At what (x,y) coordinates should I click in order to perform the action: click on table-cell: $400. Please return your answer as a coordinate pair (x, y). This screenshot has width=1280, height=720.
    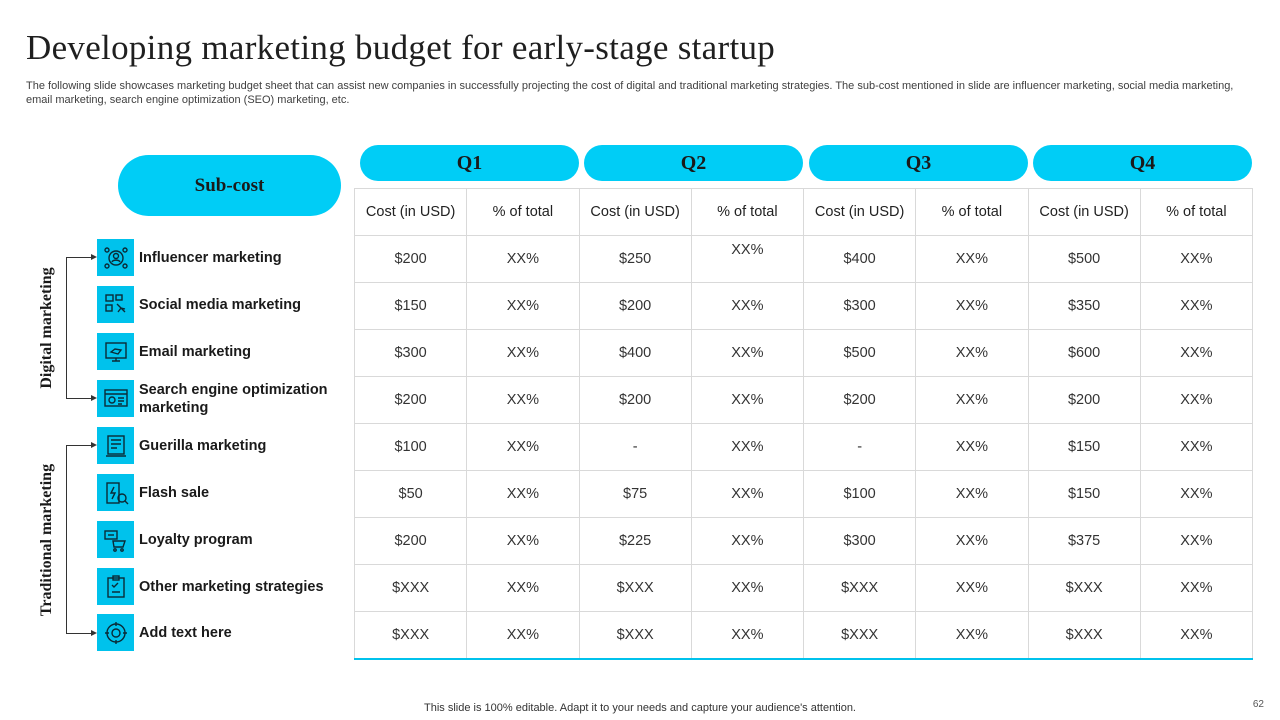
    Looking at the image, I should click on (635, 353).